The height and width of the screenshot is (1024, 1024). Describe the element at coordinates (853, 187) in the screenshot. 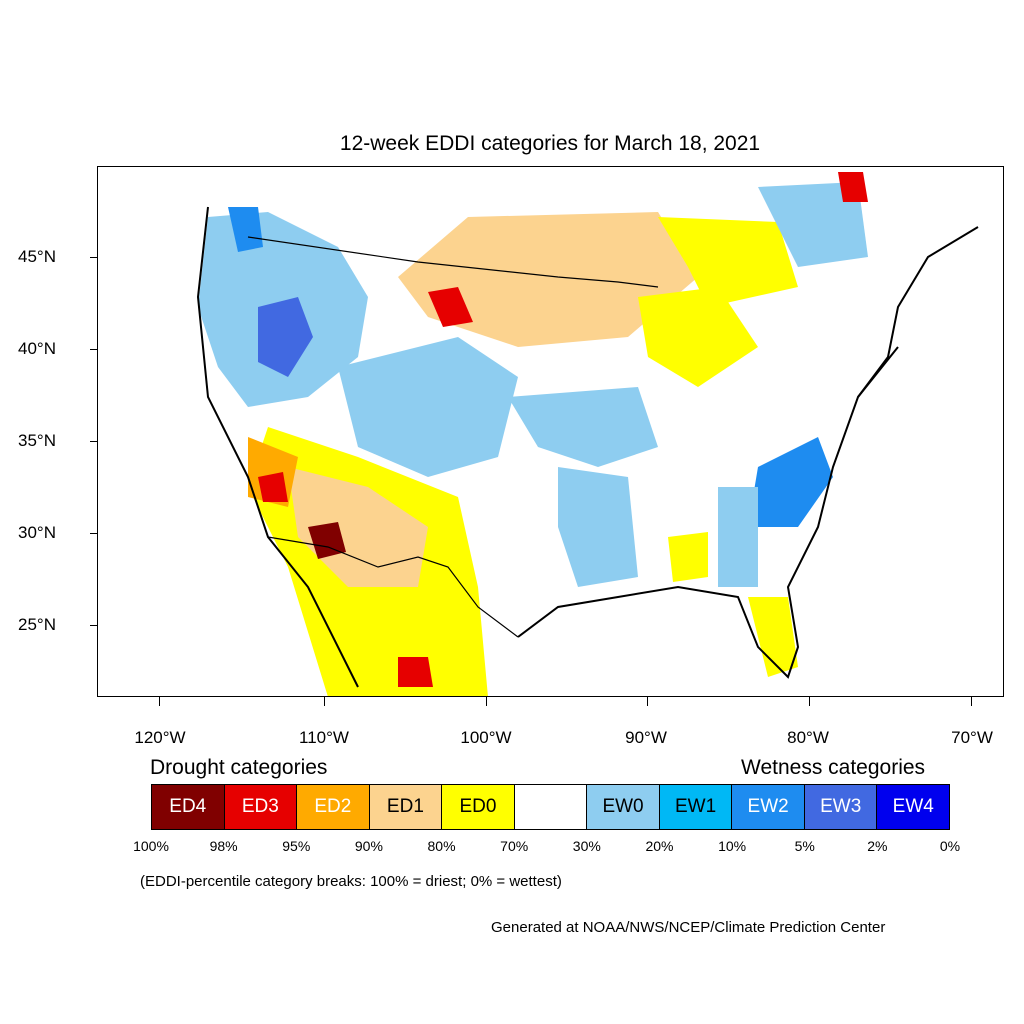

I see `quebec-ed3-patch` at that location.